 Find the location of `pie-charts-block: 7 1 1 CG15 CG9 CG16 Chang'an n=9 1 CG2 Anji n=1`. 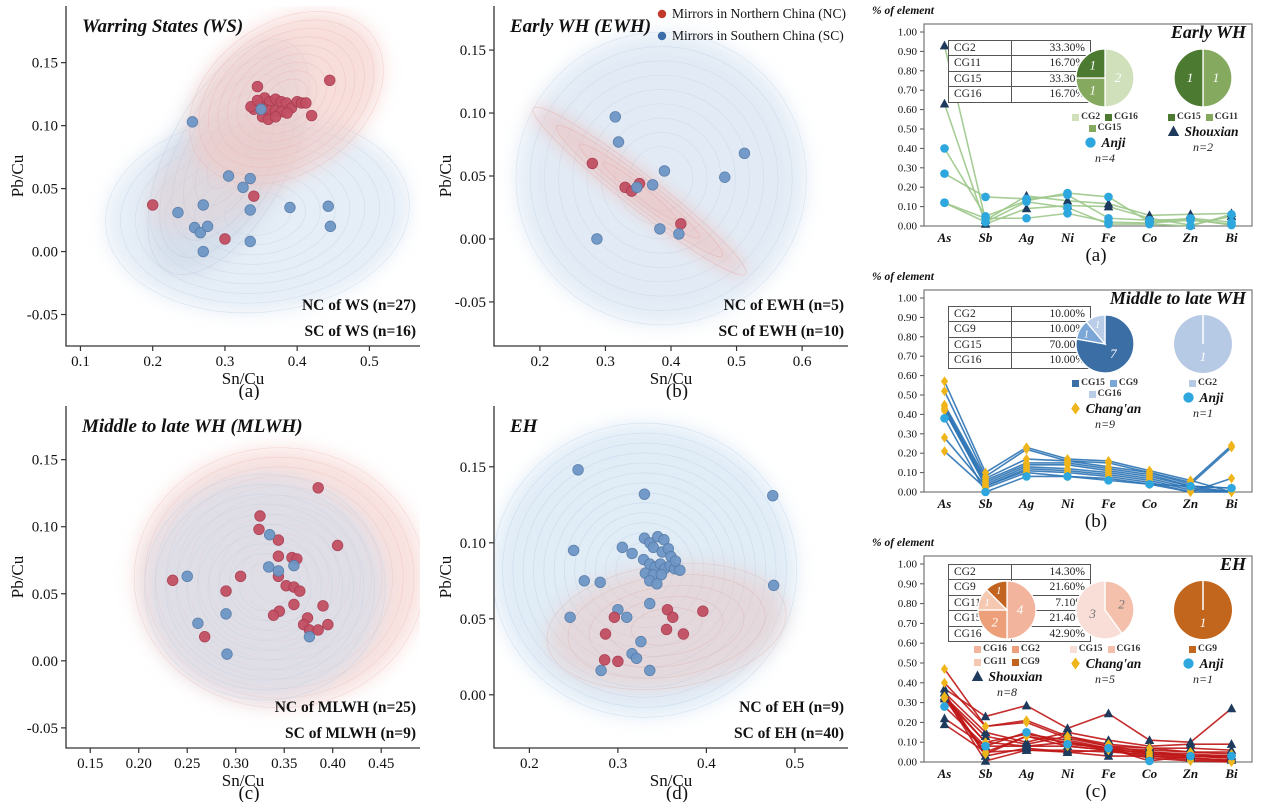

pie-charts-block: 7 1 1 CG15 CG9 CG16 Chang'an n=9 1 CG2 Anji n=1 is located at coordinates (1154, 372).